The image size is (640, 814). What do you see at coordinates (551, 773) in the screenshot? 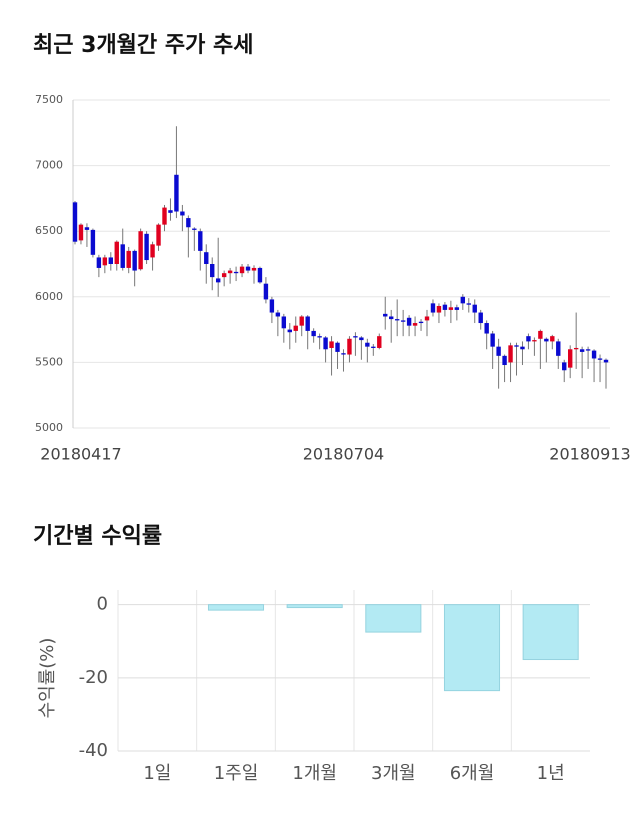
I see `x-tick-label: 1년` at bounding box center [551, 773].